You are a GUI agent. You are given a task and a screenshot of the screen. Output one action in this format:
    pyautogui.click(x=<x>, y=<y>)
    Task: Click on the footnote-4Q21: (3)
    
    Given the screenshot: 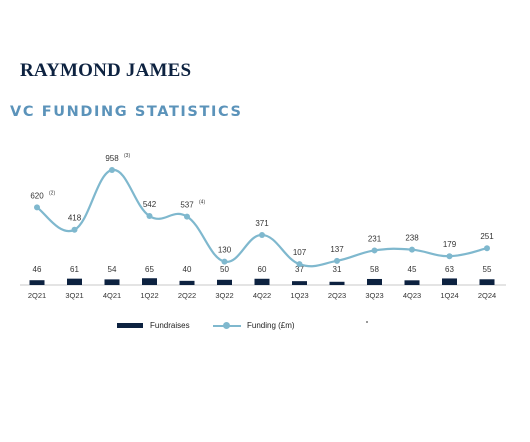 What is the action you would take?
    pyautogui.click(x=127, y=156)
    